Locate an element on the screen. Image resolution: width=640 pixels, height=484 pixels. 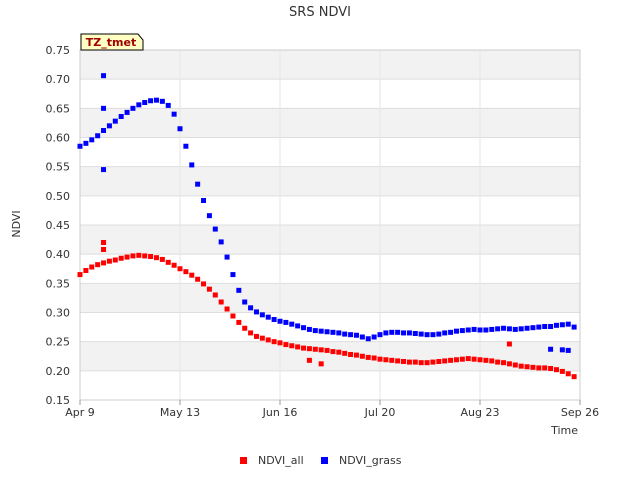
badge-shape is located at coordinates (112, 42).